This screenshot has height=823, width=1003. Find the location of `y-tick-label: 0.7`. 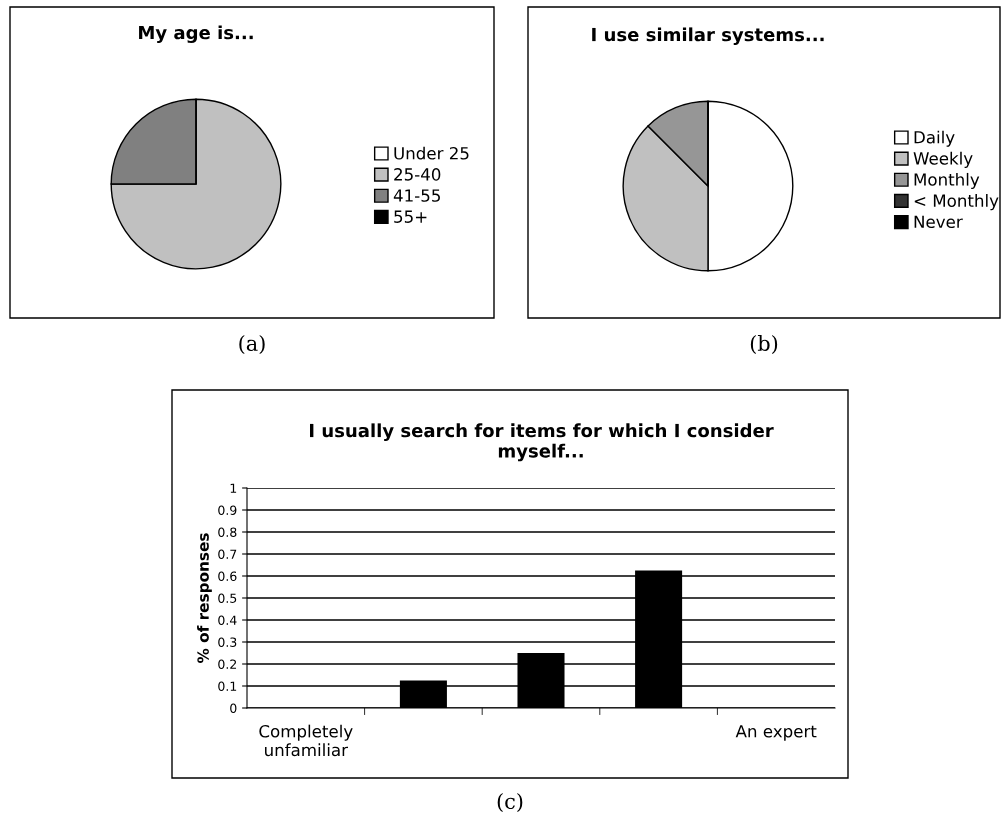

y-tick-label: 0.7 is located at coordinates (227, 554).